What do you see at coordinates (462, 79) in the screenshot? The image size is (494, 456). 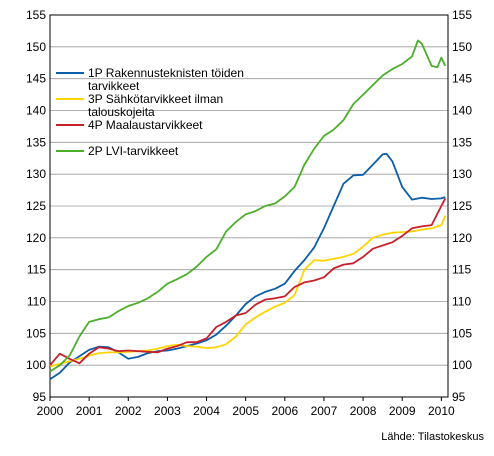 I see `y-tick-label-right: 145` at bounding box center [462, 79].